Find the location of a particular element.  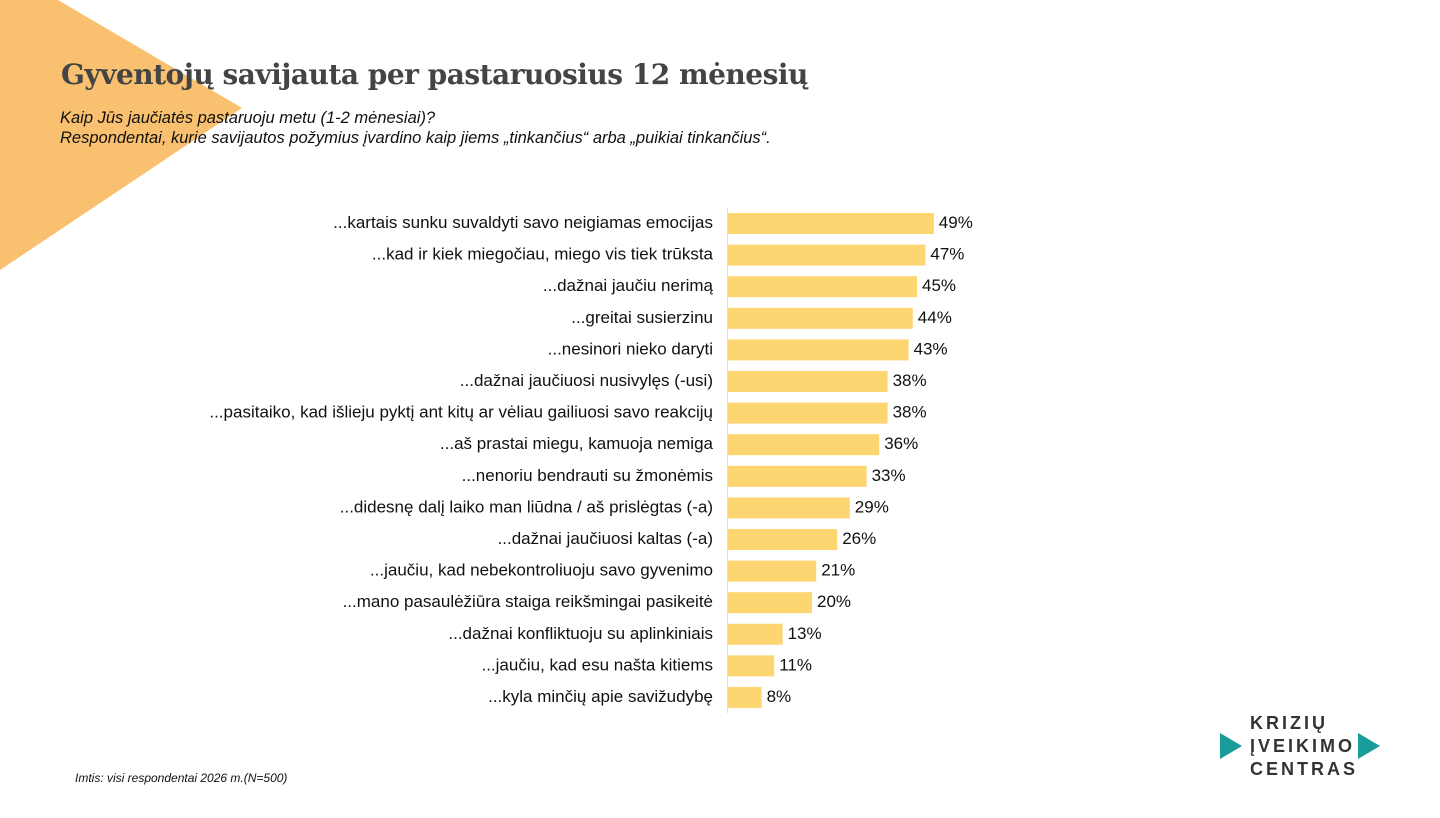

logo: KRIZIŲ ĮVEIKIMO CENTRAS is located at coordinates (1304, 746).